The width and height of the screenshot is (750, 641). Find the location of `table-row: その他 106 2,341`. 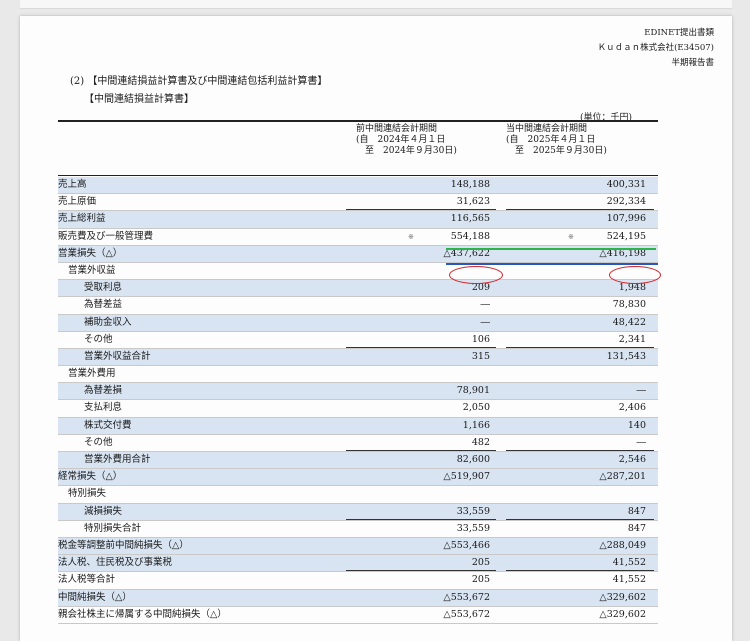

table-row: その他 106 2,341 is located at coordinates (358, 340).